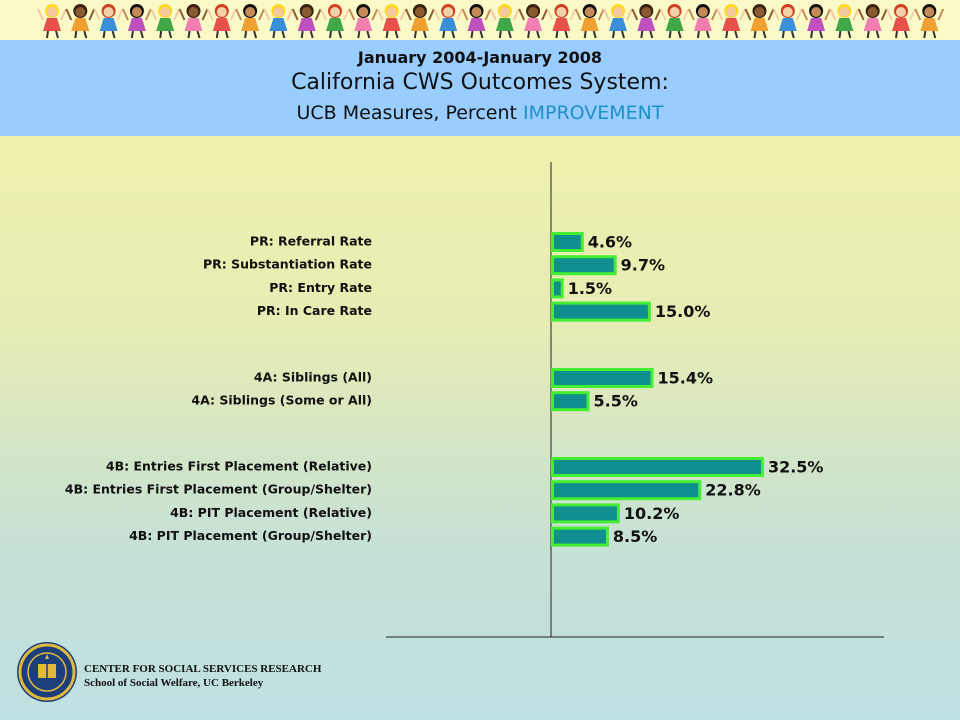 The image size is (960, 720). Describe the element at coordinates (796, 467) in the screenshot. I see `data-label: 32.5%` at that location.